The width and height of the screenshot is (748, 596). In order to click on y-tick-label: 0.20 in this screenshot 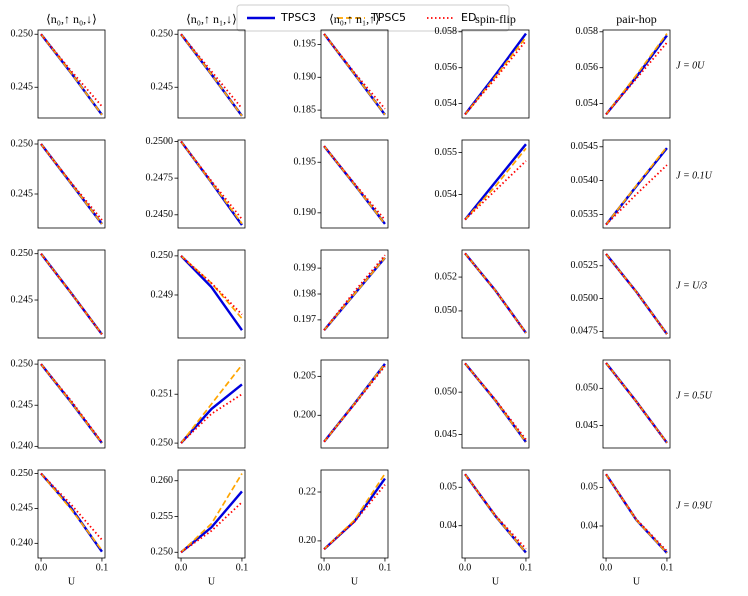, I will do `click(308, 540)`.